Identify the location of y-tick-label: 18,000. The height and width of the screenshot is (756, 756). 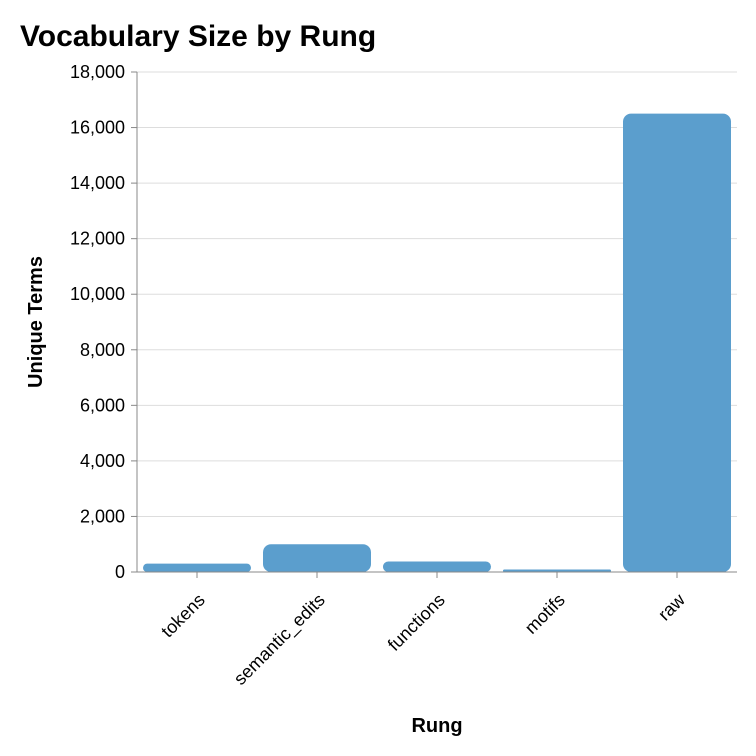
(97, 72).